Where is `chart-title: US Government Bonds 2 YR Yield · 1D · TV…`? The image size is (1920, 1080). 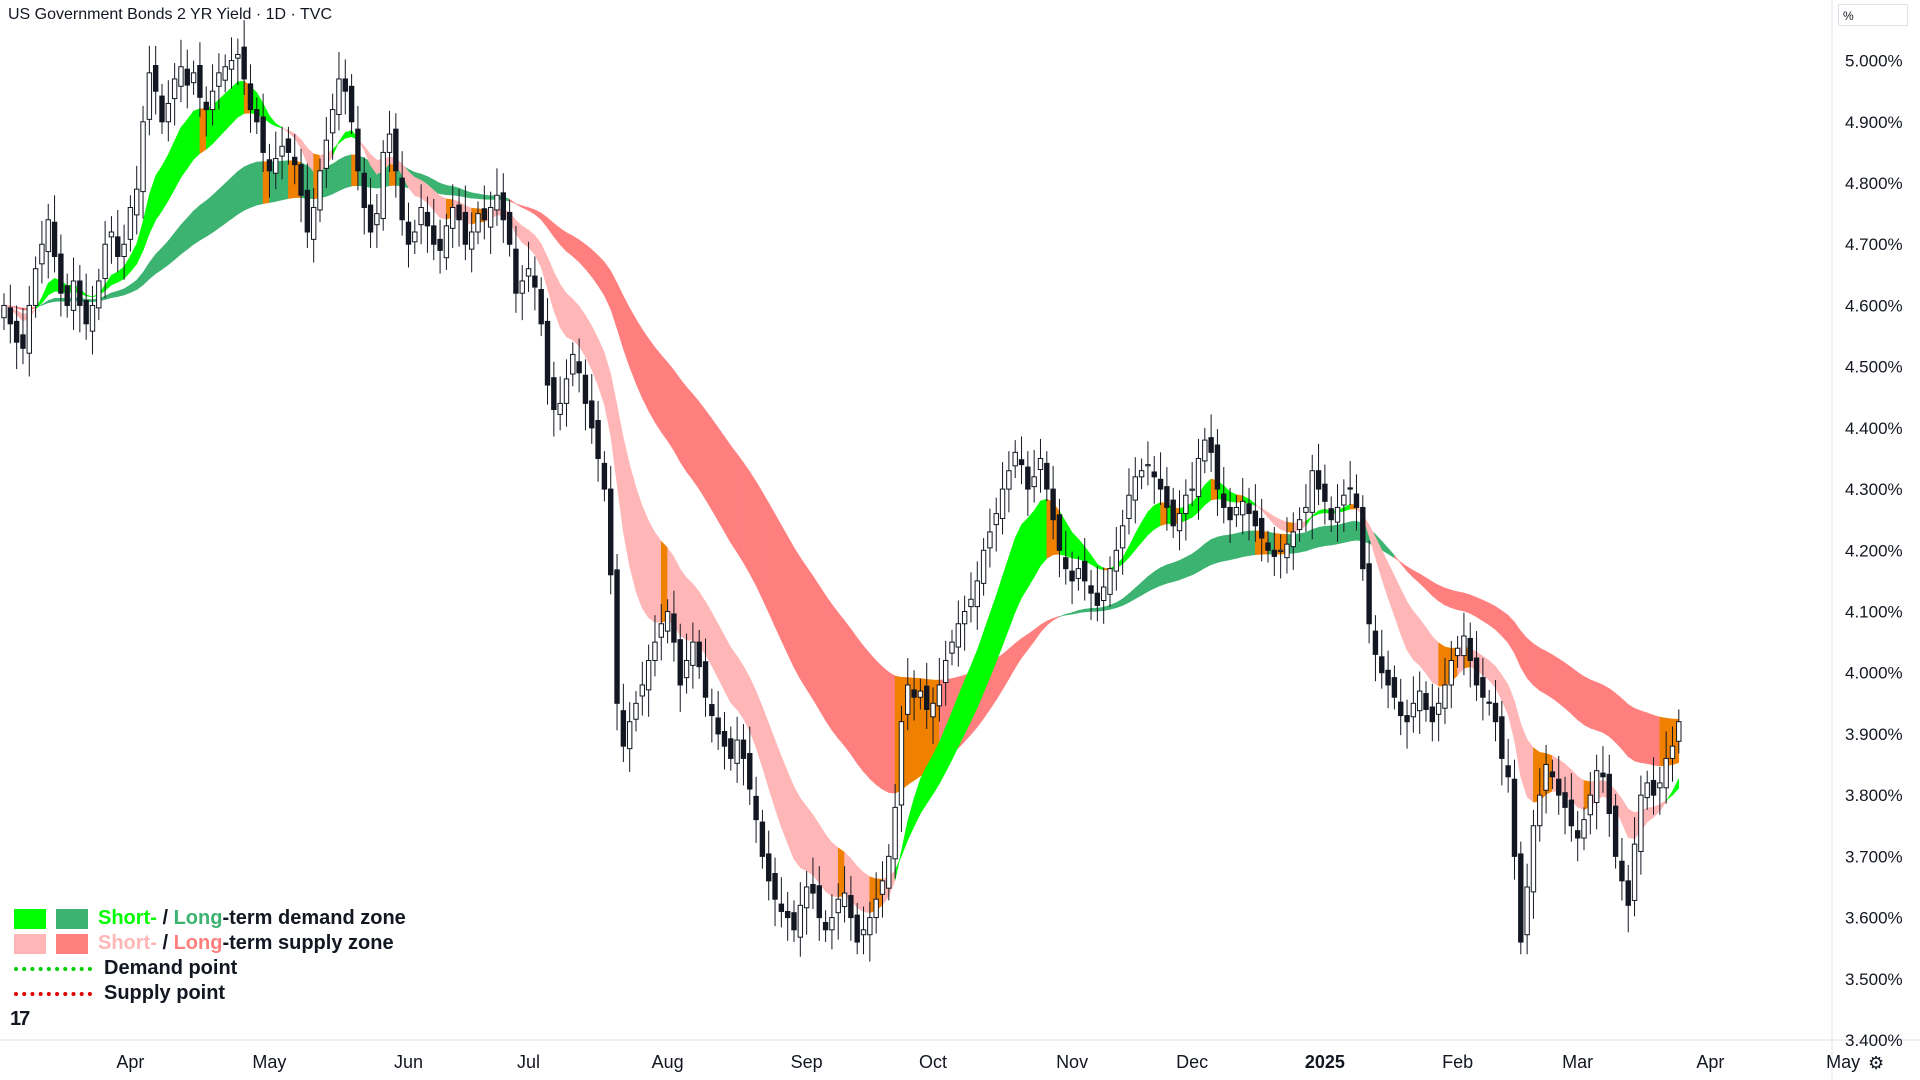 chart-title: US Government Bonds 2 YR Yield · 1D · TV… is located at coordinates (170, 14).